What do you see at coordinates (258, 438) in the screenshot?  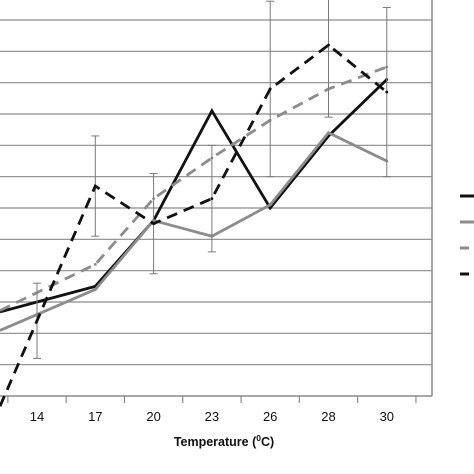 I see `x-axis-title-superscript: 0` at bounding box center [258, 438].